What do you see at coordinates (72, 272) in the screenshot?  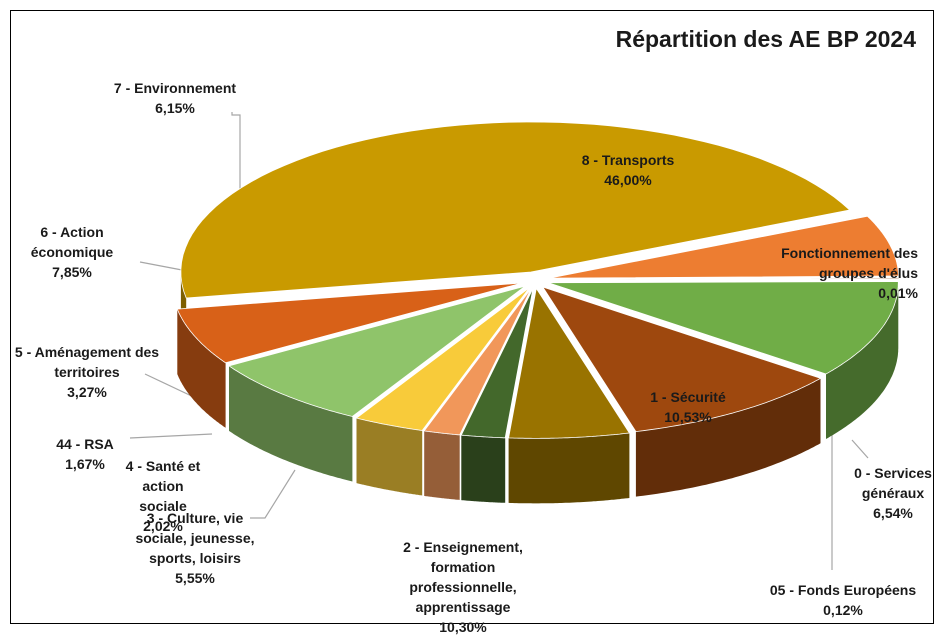 I see `value-label: 7,85%` at bounding box center [72, 272].